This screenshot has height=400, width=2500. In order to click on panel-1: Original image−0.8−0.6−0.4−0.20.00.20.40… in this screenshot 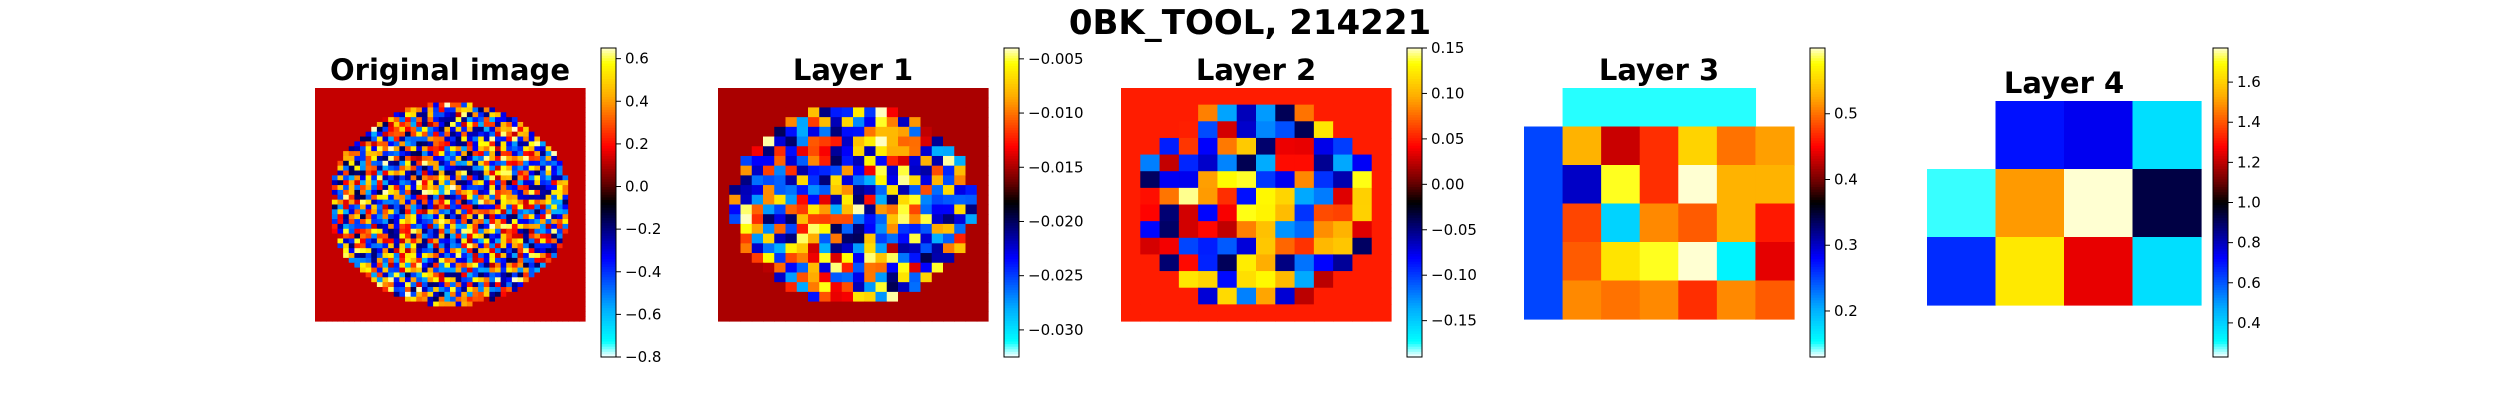, I will do `click(488, 206)`.